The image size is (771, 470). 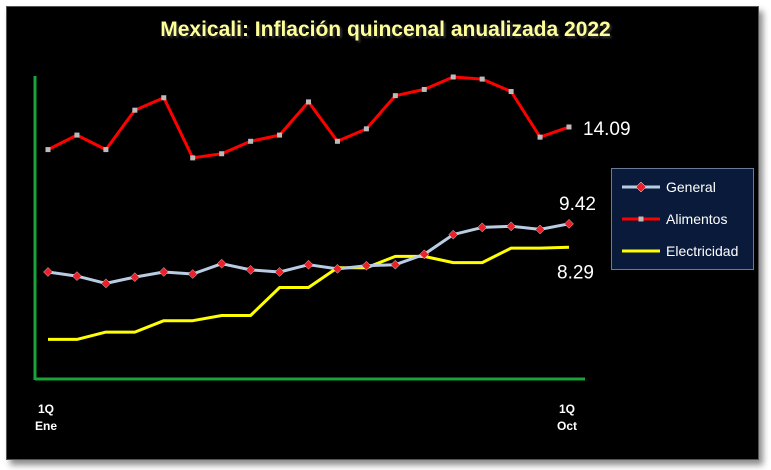 I want to click on end-label-alimentos: 14.09, so click(x=607, y=129).